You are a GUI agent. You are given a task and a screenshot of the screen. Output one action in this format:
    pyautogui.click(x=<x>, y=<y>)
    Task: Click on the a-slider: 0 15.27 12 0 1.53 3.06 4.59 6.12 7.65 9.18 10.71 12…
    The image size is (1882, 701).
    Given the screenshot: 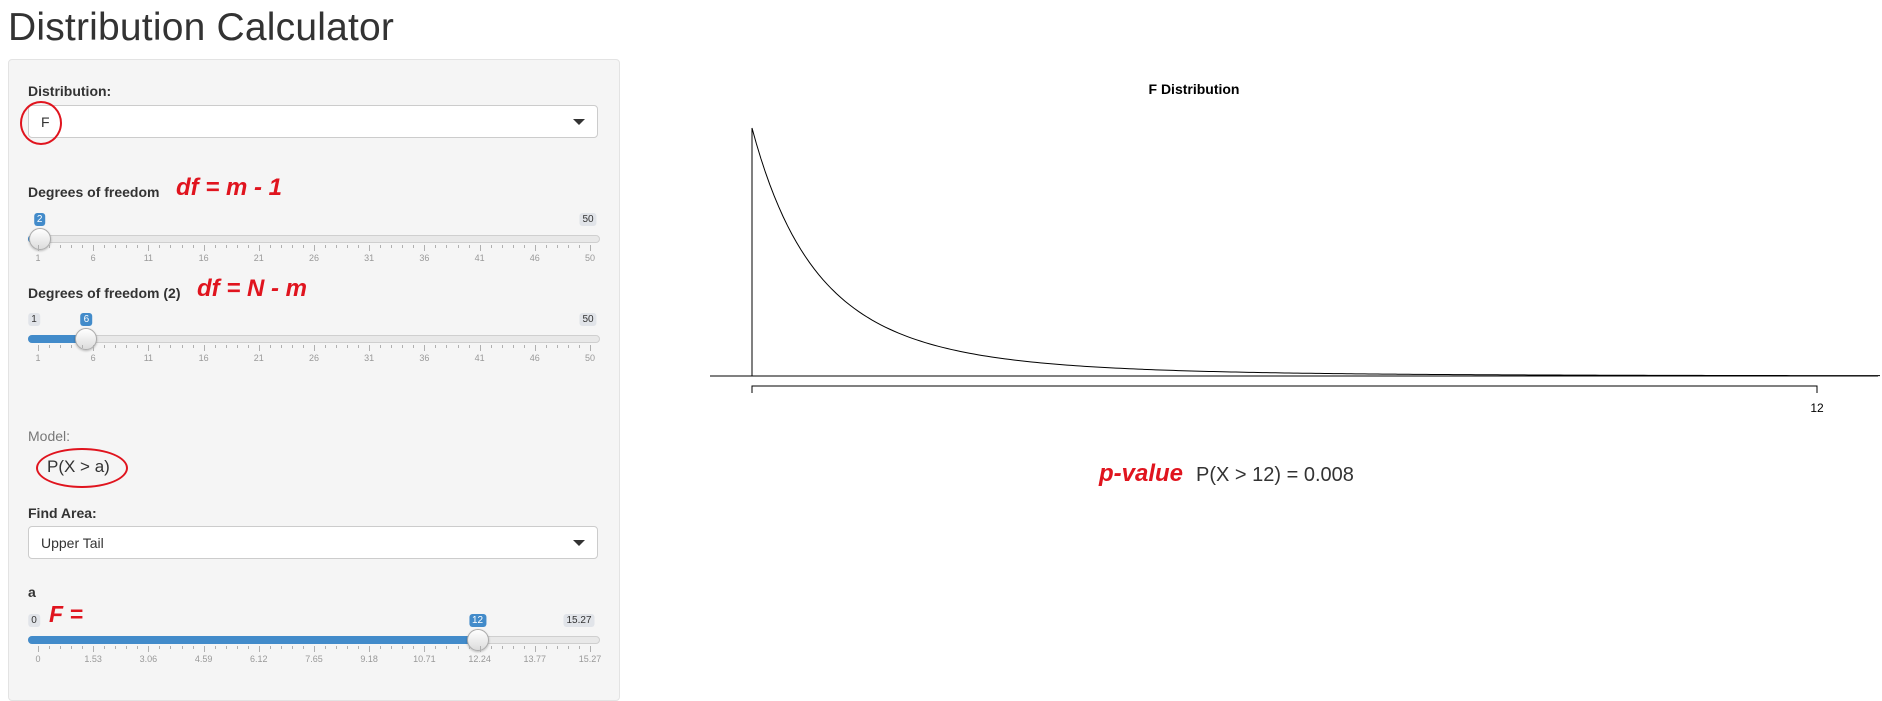 What is the action you would take?
    pyautogui.click(x=315, y=636)
    